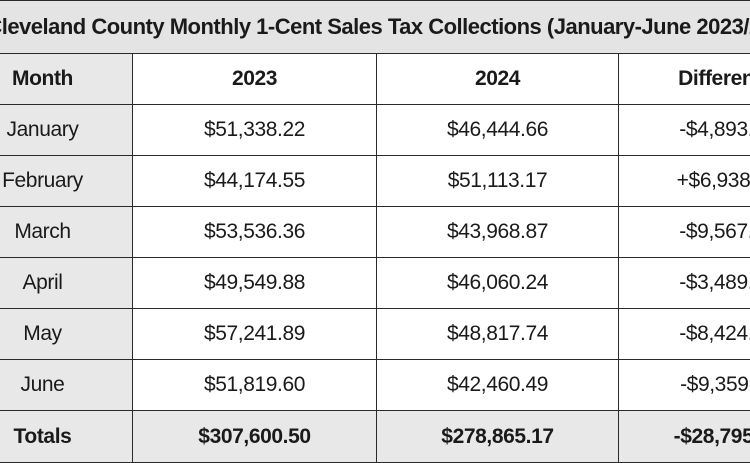 Image resolution: width=750 pixels, height=463 pixels. What do you see at coordinates (497, 232) in the screenshot?
I see `value-2024-cell: $43,968.87` at bounding box center [497, 232].